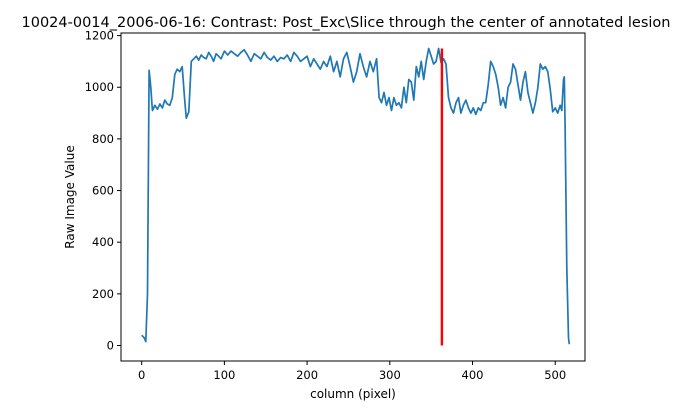 The width and height of the screenshot is (692, 409). What do you see at coordinates (99, 87) in the screenshot?
I see `y-tick-label: 1000` at bounding box center [99, 87].